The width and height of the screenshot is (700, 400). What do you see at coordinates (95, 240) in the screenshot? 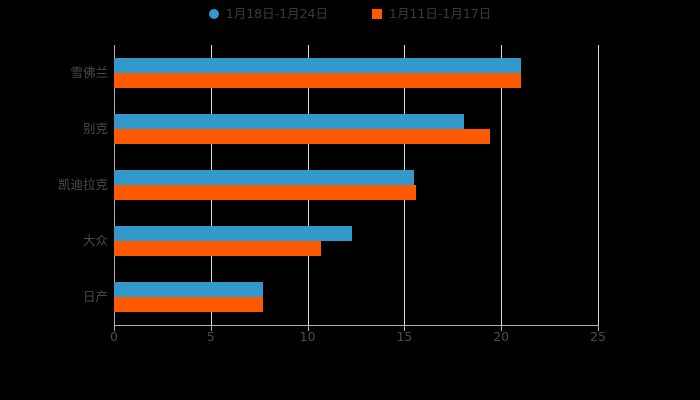
I see `category-label: 大众` at bounding box center [95, 240].